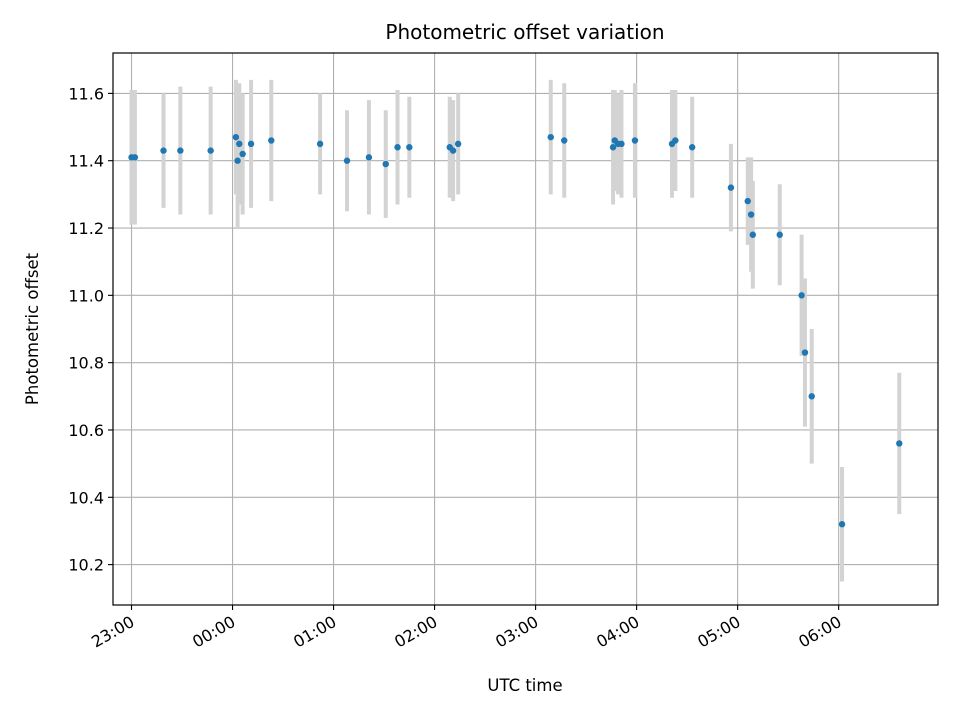 This screenshot has width=960, height=720. I want to click on x-axis-title: UTC time, so click(524, 685).